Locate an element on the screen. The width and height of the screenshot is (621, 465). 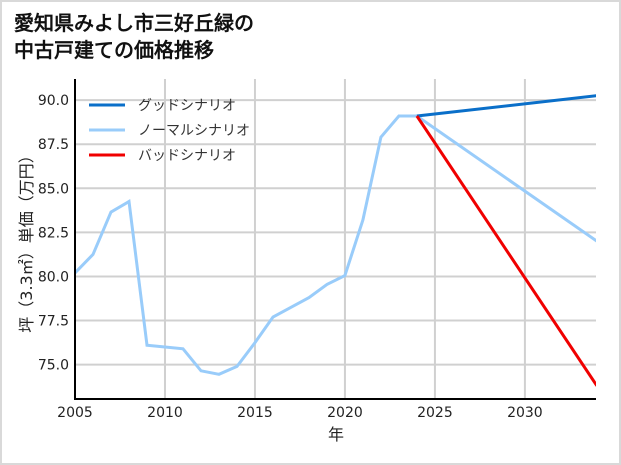
x-tick-label: 2005 is located at coordinates (75, 413).